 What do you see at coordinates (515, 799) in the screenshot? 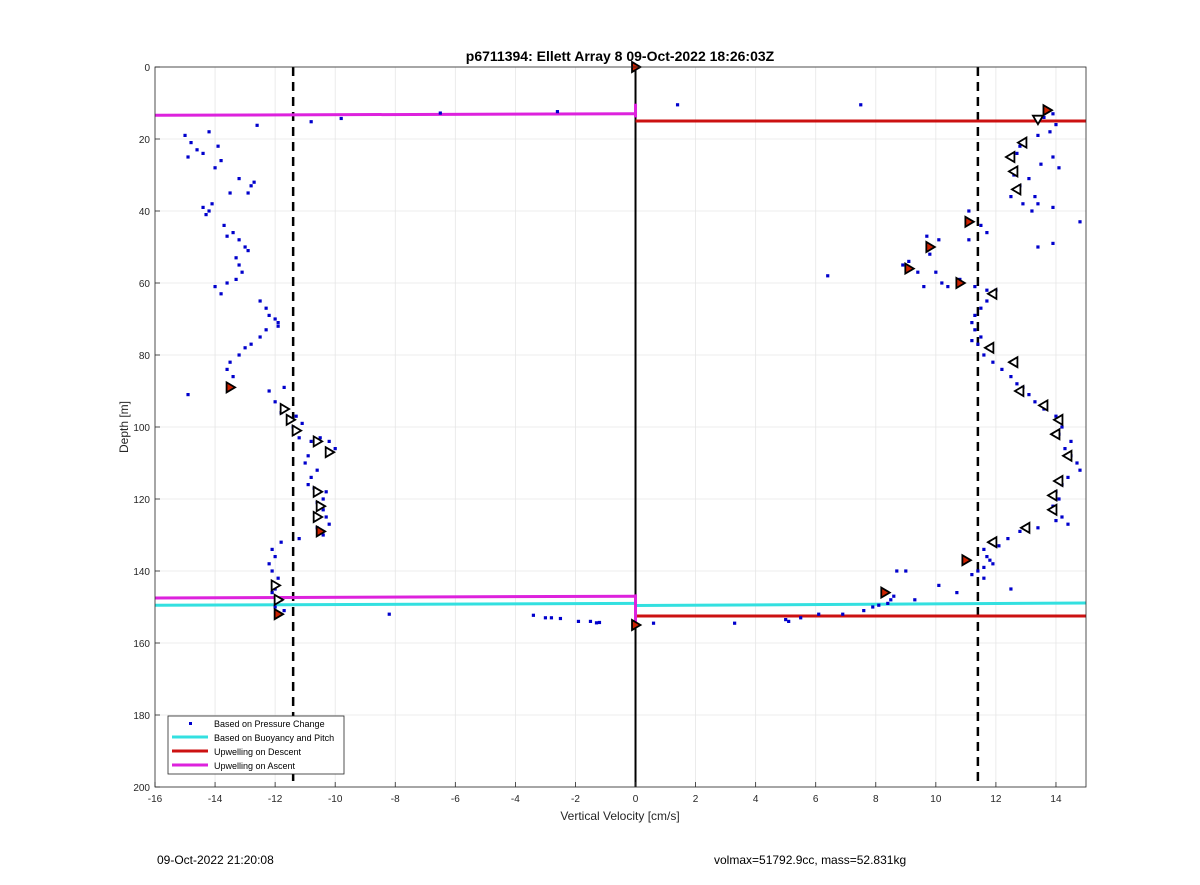
I see `x-tick-label: -4` at bounding box center [515, 799].